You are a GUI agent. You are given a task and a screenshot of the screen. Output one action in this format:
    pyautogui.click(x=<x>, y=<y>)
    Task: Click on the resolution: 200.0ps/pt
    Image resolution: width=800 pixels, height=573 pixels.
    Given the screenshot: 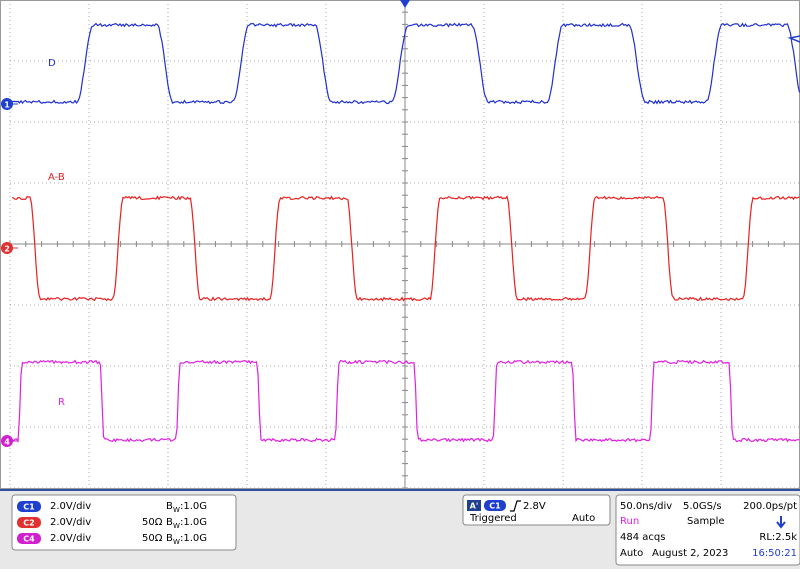 What is the action you would take?
    pyautogui.click(x=770, y=506)
    